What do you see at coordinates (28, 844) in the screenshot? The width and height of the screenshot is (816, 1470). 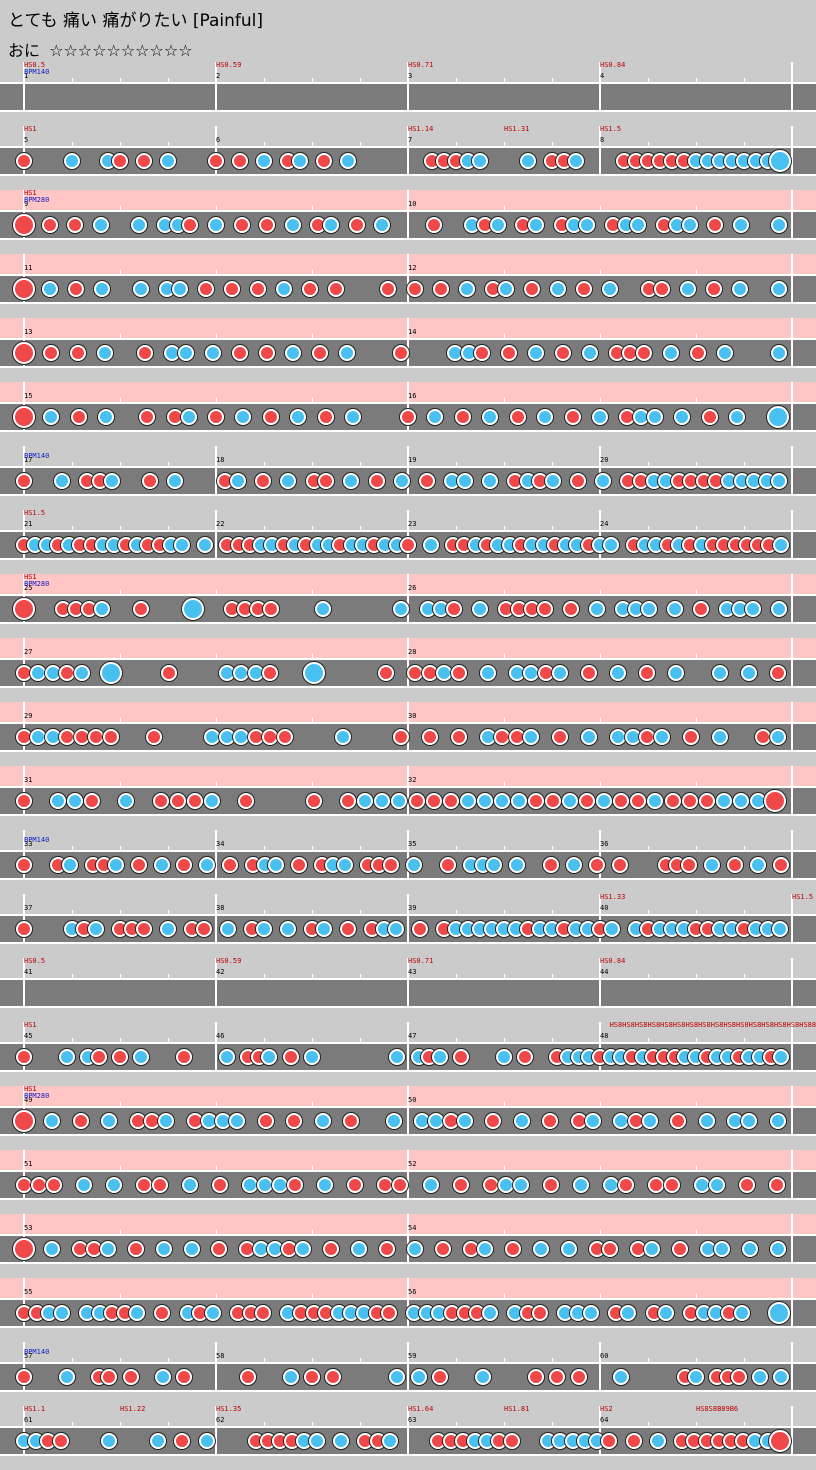 I see `measure-number: 33` at bounding box center [28, 844].